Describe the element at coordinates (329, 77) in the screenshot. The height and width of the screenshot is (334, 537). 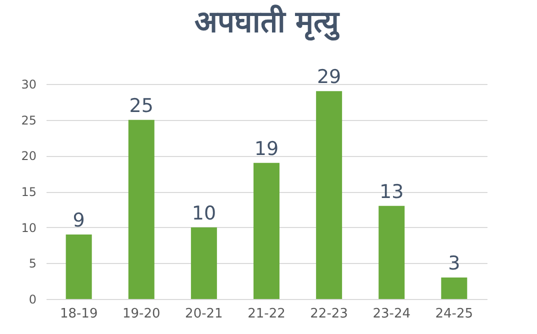
I see `data-label: 29` at that location.